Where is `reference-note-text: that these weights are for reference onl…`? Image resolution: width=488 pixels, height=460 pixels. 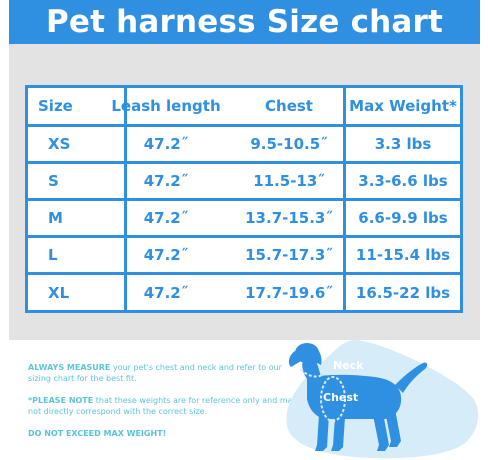 reference-note-text: that these weights are for reference onl… is located at coordinates (163, 406).